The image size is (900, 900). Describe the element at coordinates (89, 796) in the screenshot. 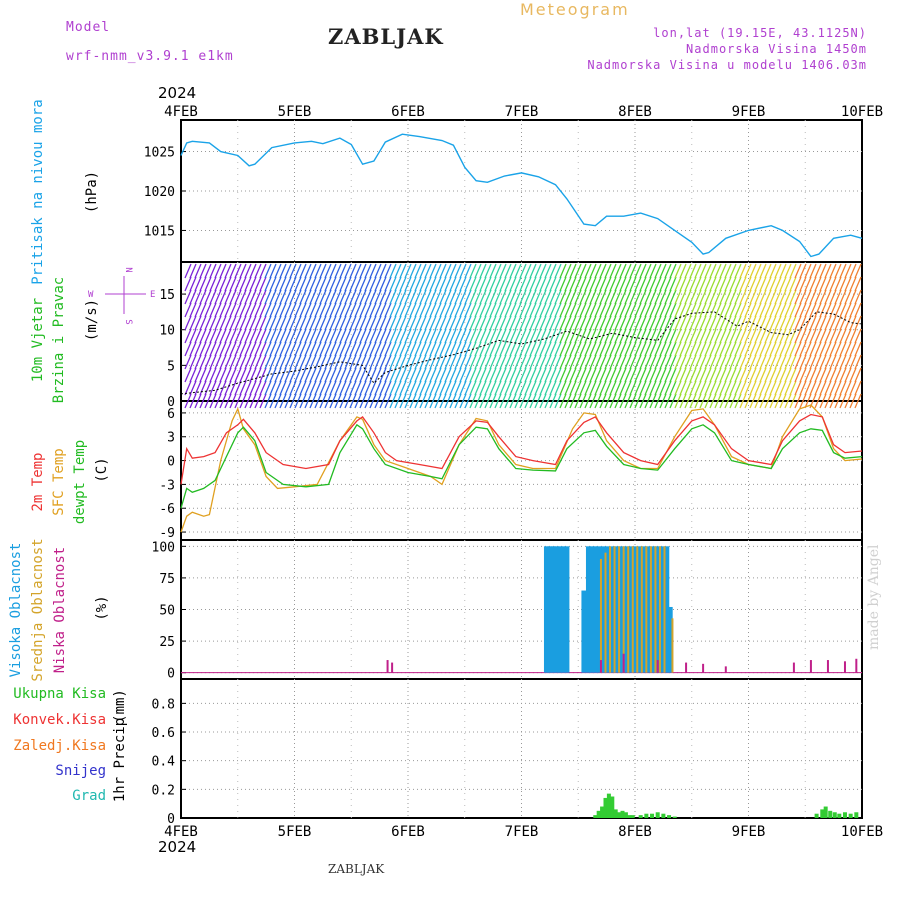

I see `legend-grad: Grad` at that location.